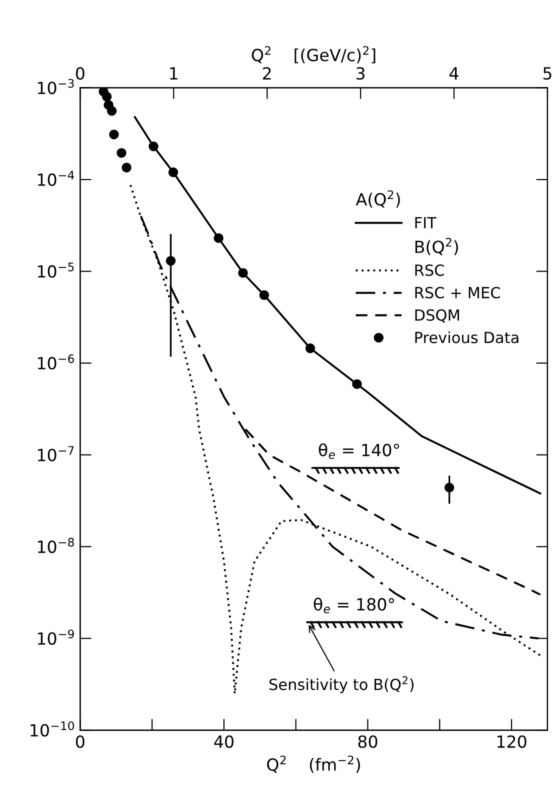 The width and height of the screenshot is (553, 798). Describe the element at coordinates (56, 86) in the screenshot. I see `y-tick-label: 10$^{−3}$` at that location.